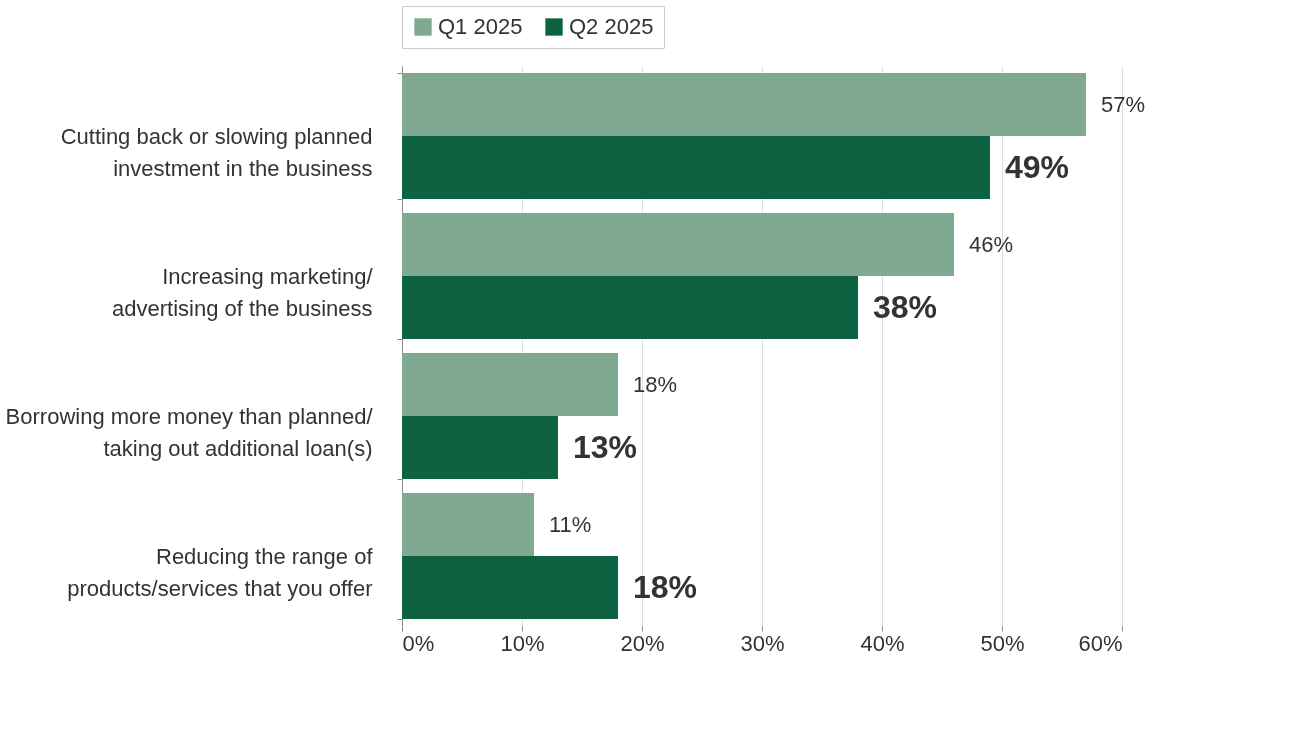  Describe the element at coordinates (642, 643) in the screenshot. I see `x-tick-label: 20%` at that location.